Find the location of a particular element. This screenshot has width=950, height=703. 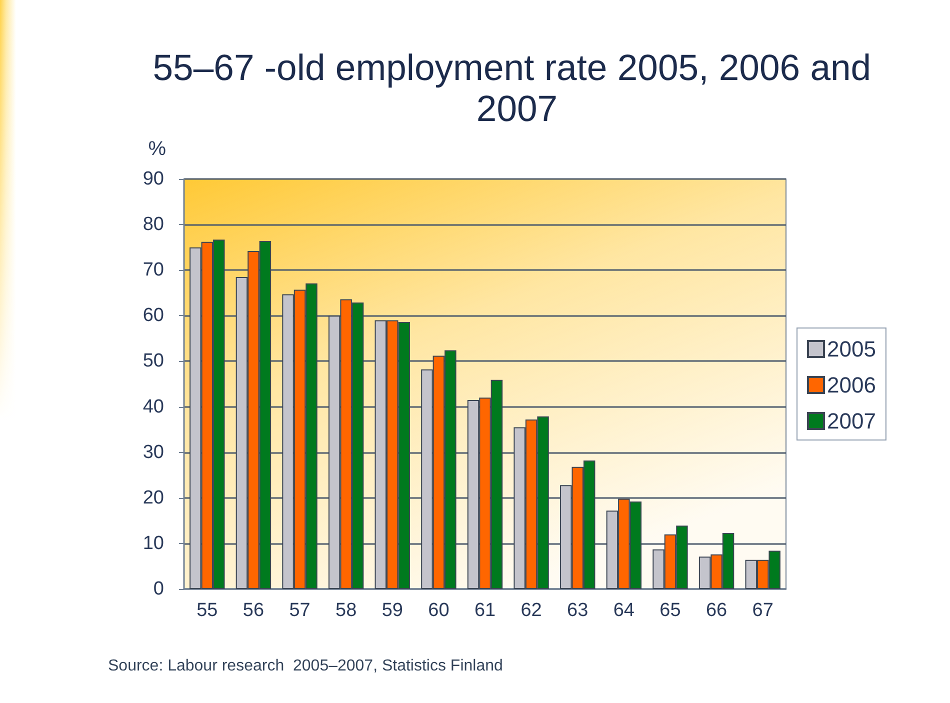

x-tick-label: 64 is located at coordinates (624, 610).